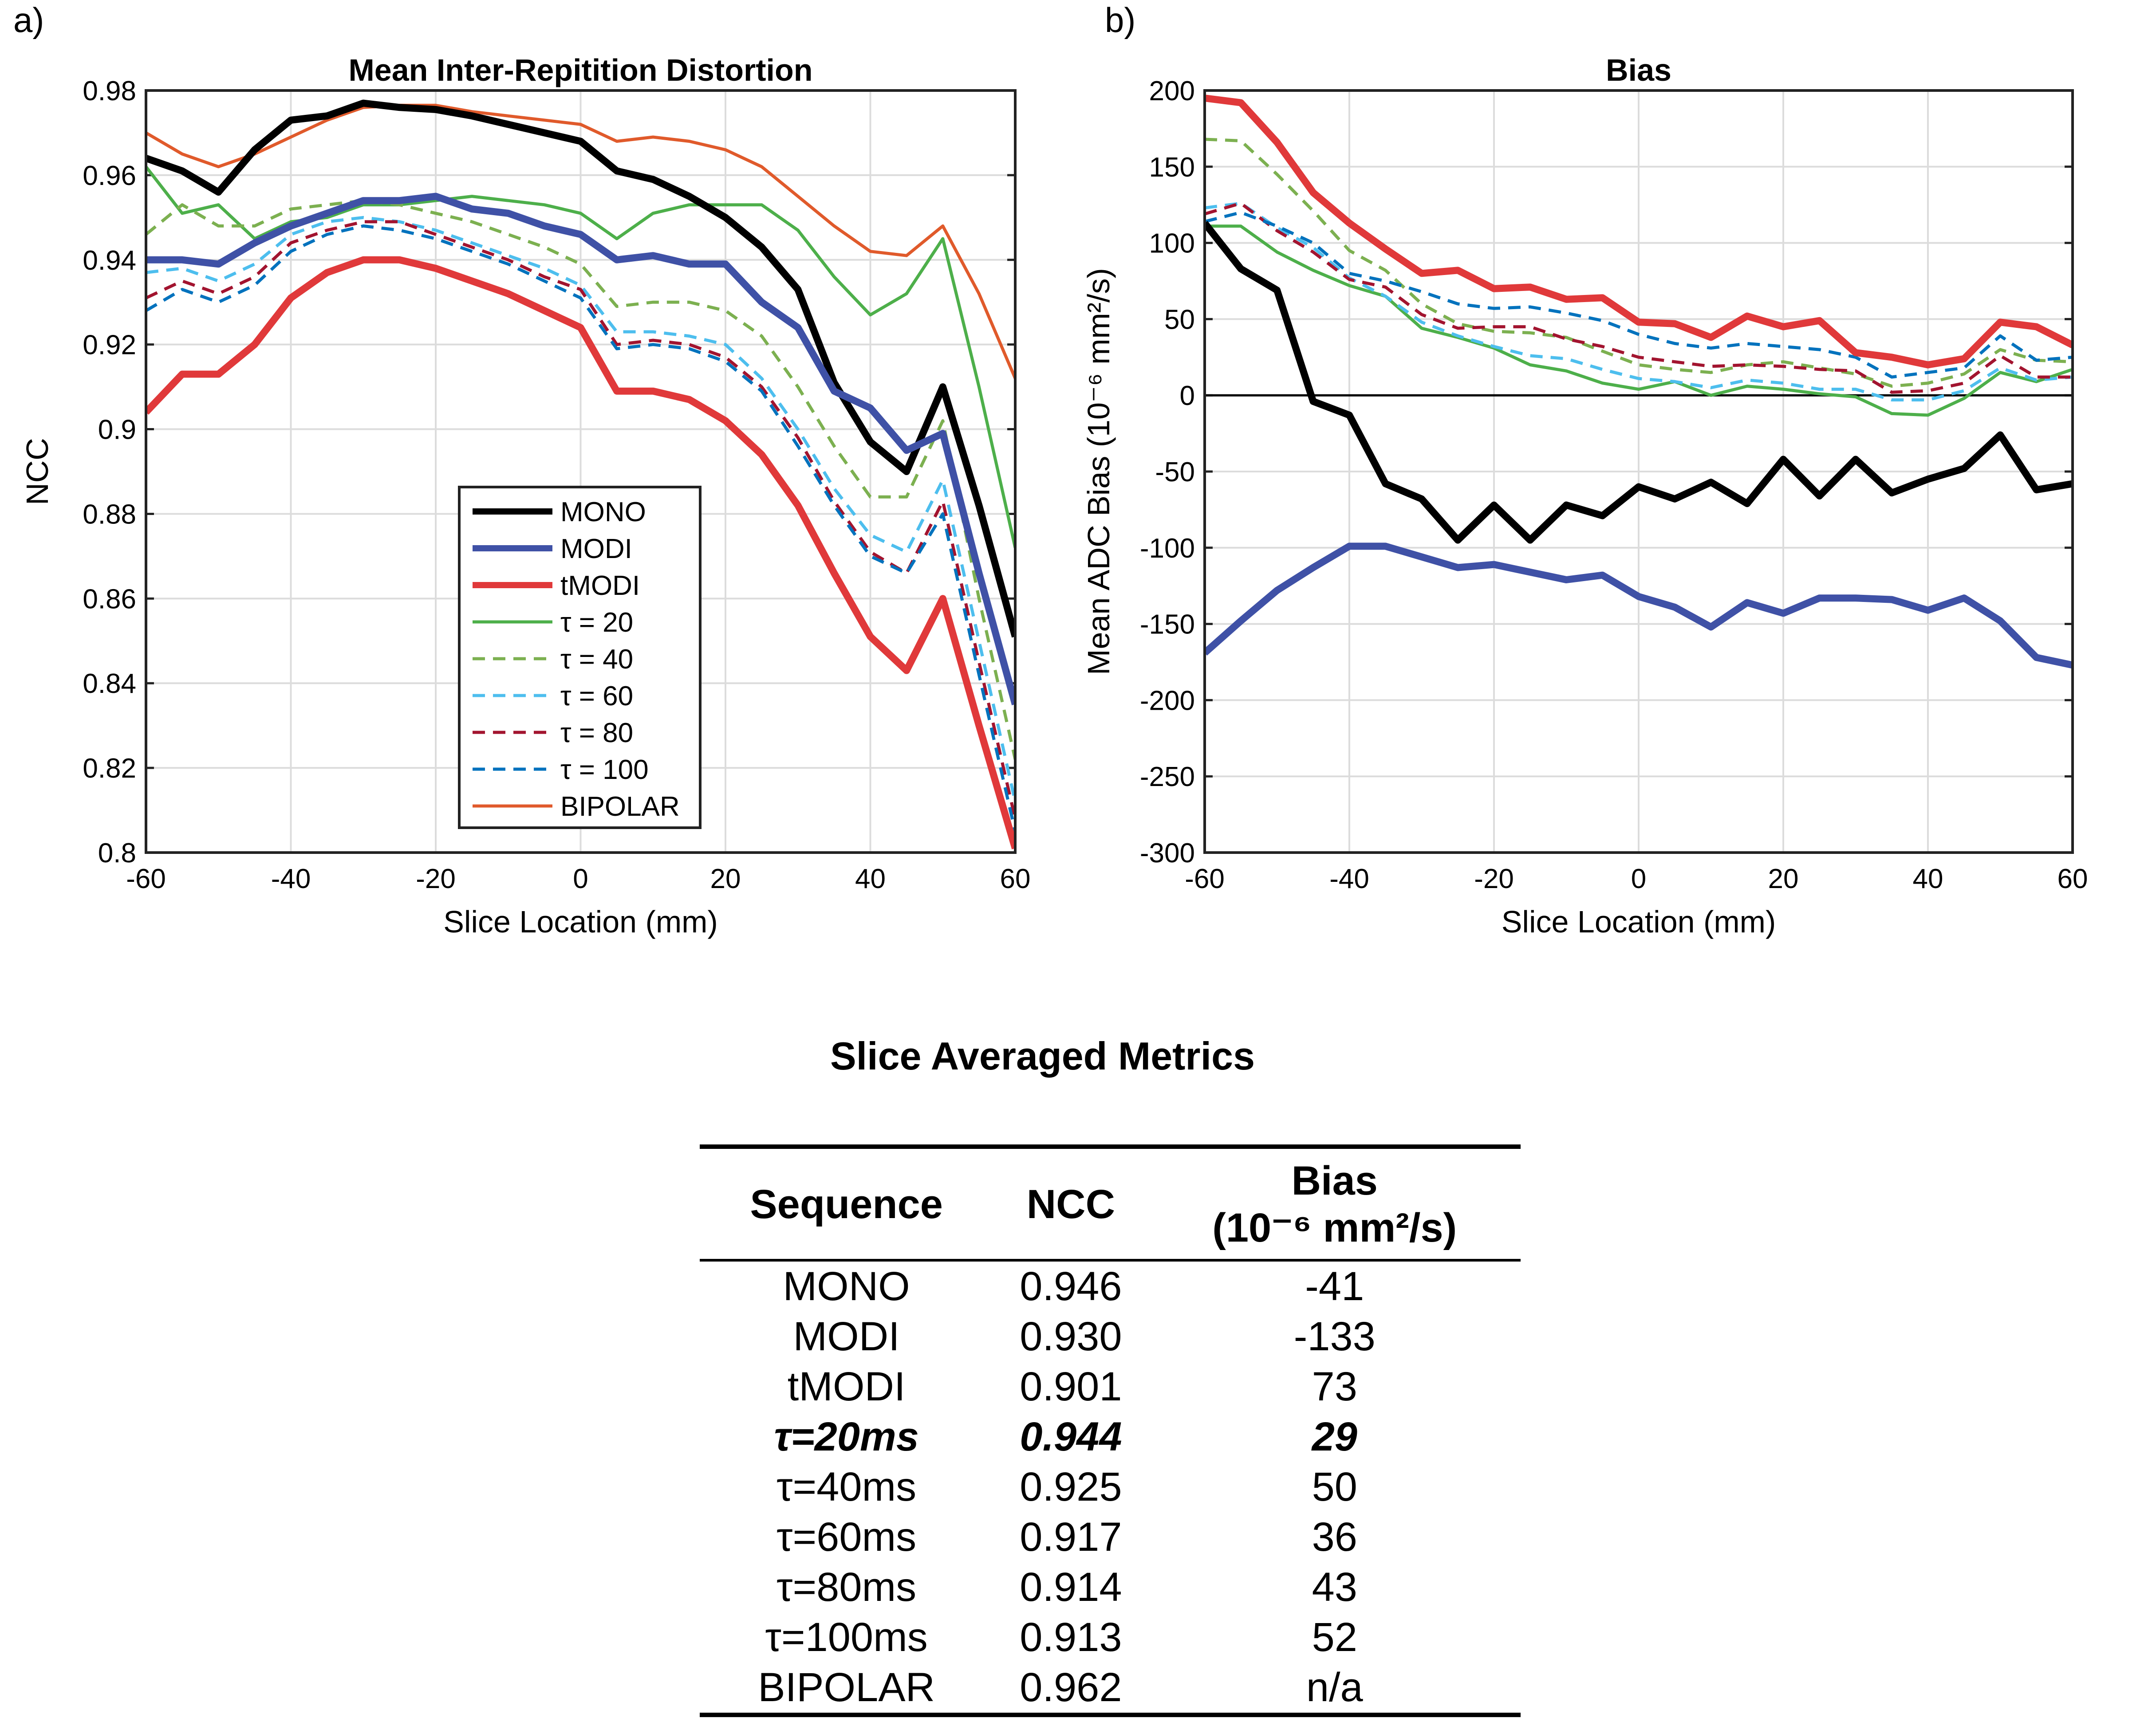  I want to click on table-title: Slice Averaged Metrics, so click(1042, 1056).